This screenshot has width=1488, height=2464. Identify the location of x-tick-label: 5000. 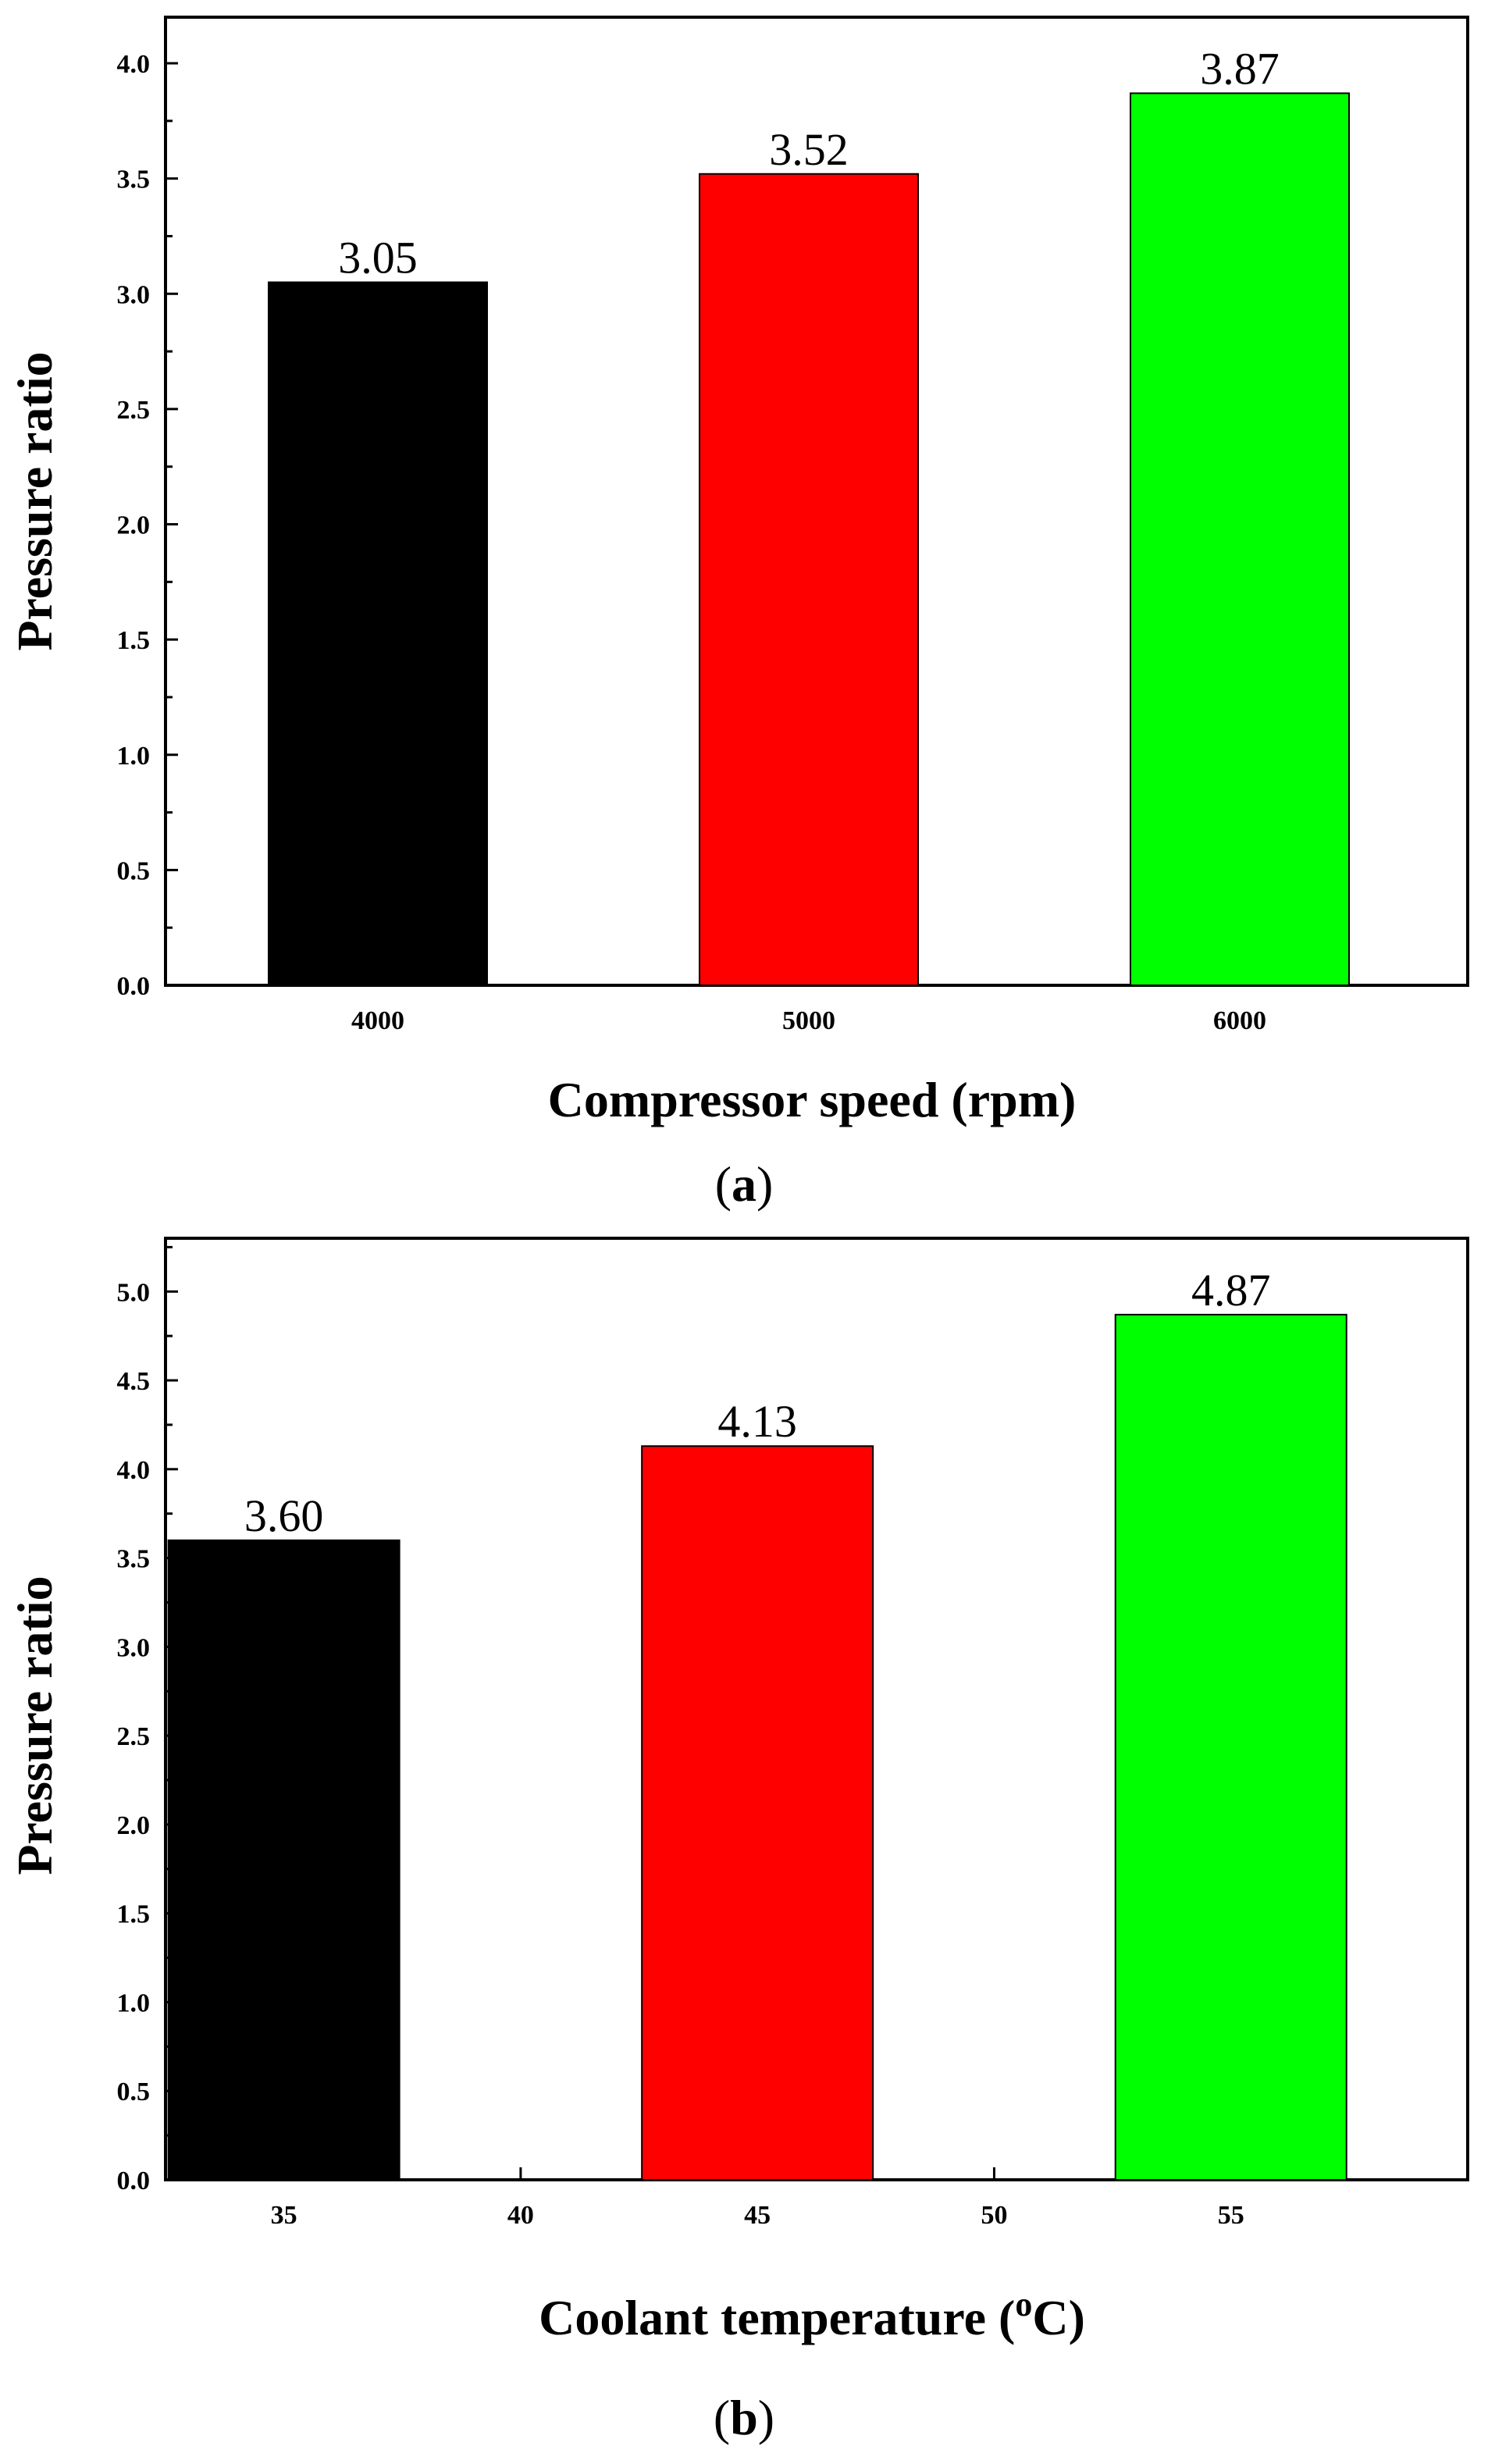
(809, 1021).